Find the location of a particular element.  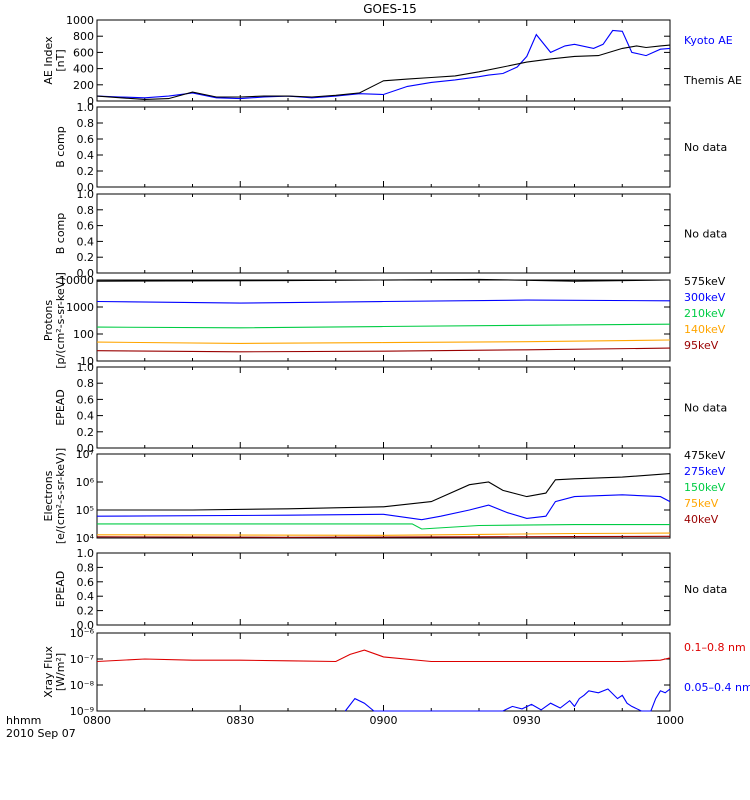

panel-b1: 0.0 0.2 0.4 0.6 0.8 1.0 B comp No data is located at coordinates (390, 147).